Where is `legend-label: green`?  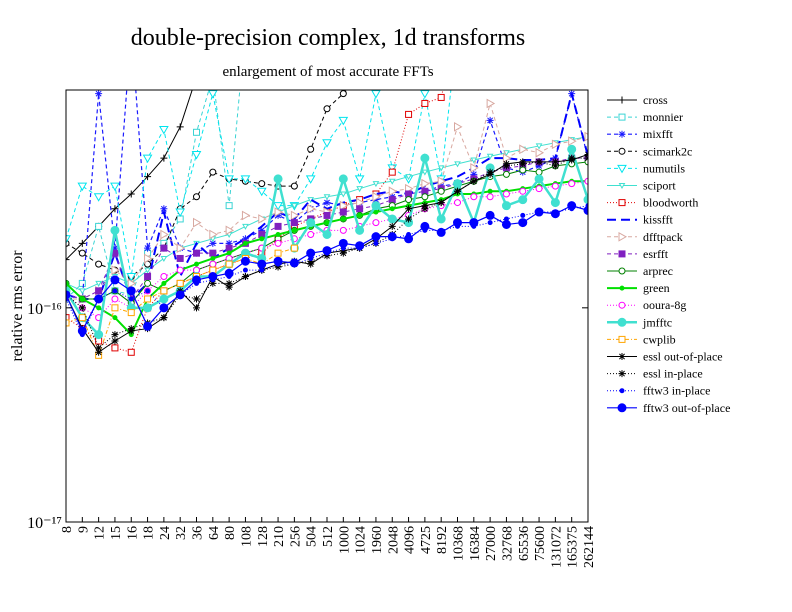 legend-label: green is located at coordinates (656, 288).